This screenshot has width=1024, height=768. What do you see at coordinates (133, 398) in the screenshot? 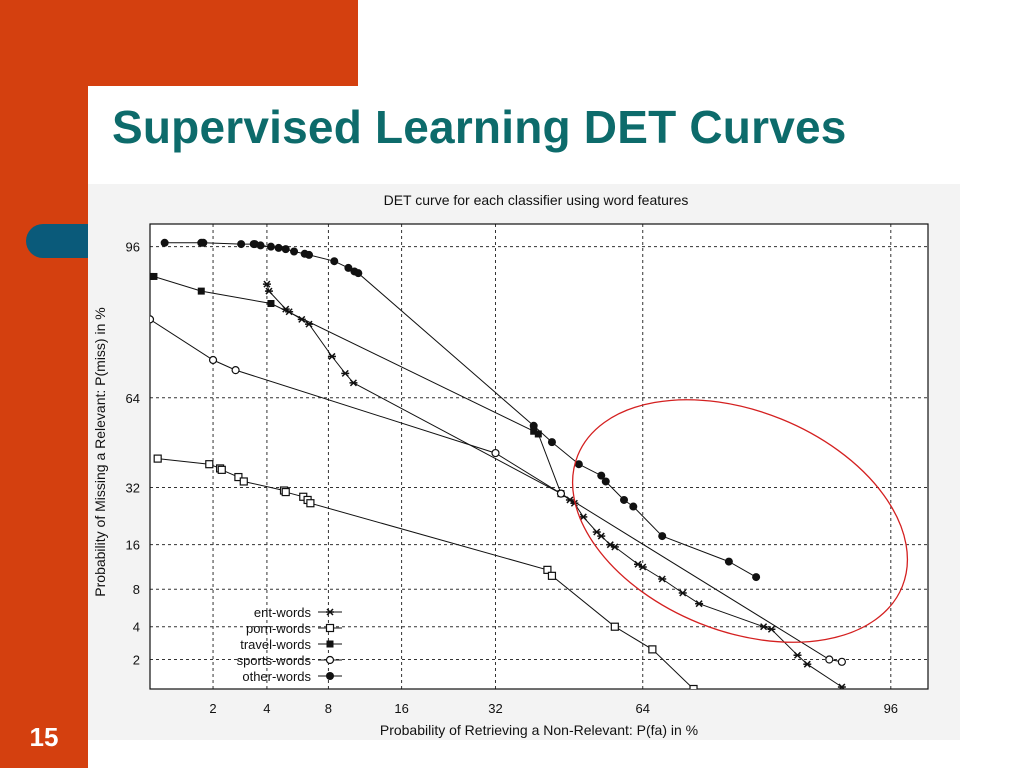
I see `y-tick-label: 64` at bounding box center [133, 398].